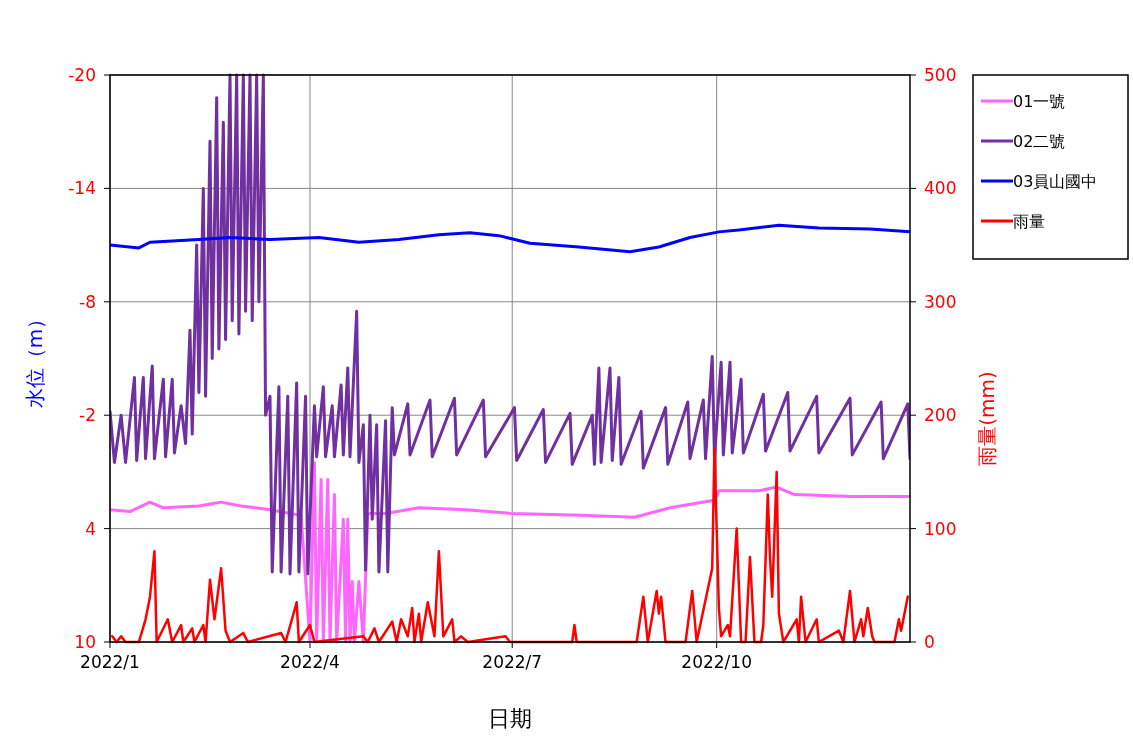 The height and width of the screenshot is (742, 1133). What do you see at coordinates (940, 75) in the screenshot?
I see `y2-tick-label: 500` at bounding box center [940, 75].